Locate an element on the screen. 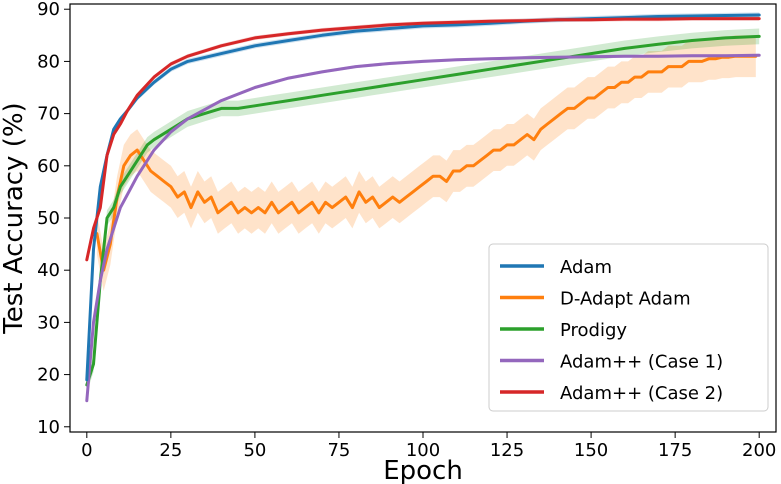 The width and height of the screenshot is (781, 484). x-axis-title: Epoch is located at coordinates (423, 470).